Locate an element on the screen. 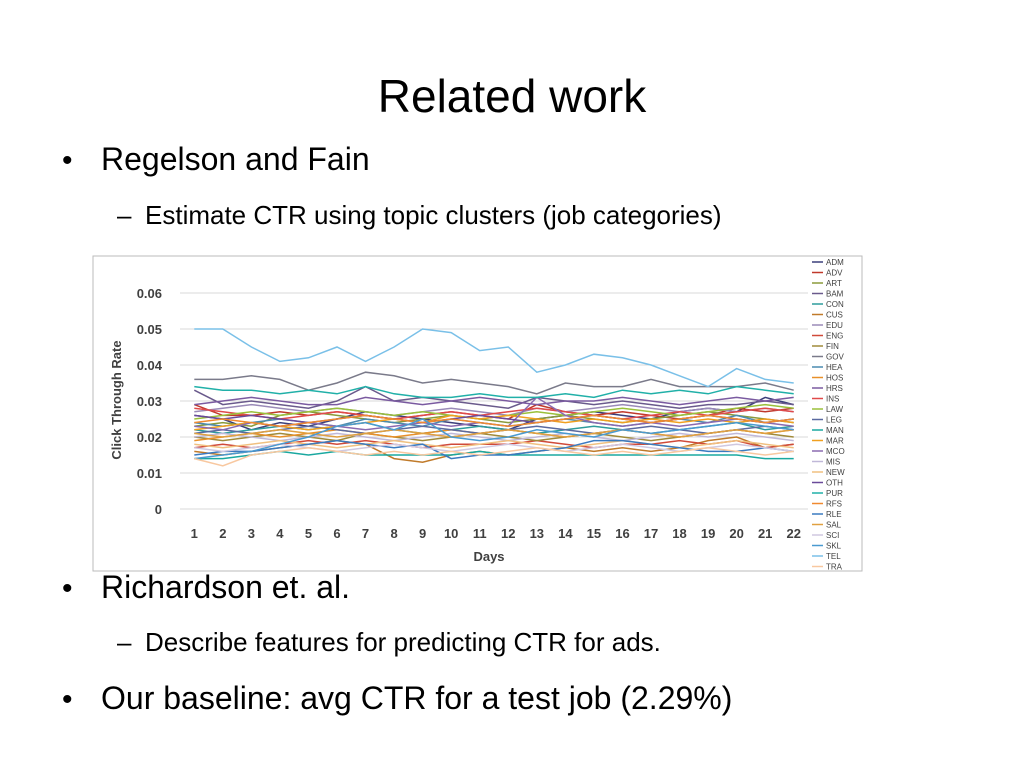 This screenshot has height=768, width=1024. legend-label: LAW is located at coordinates (834, 409).